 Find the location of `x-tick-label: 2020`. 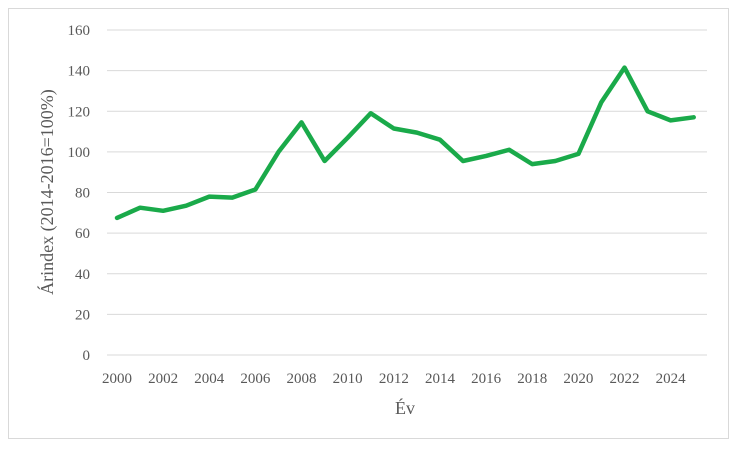

x-tick-label: 2020 is located at coordinates (578, 379).